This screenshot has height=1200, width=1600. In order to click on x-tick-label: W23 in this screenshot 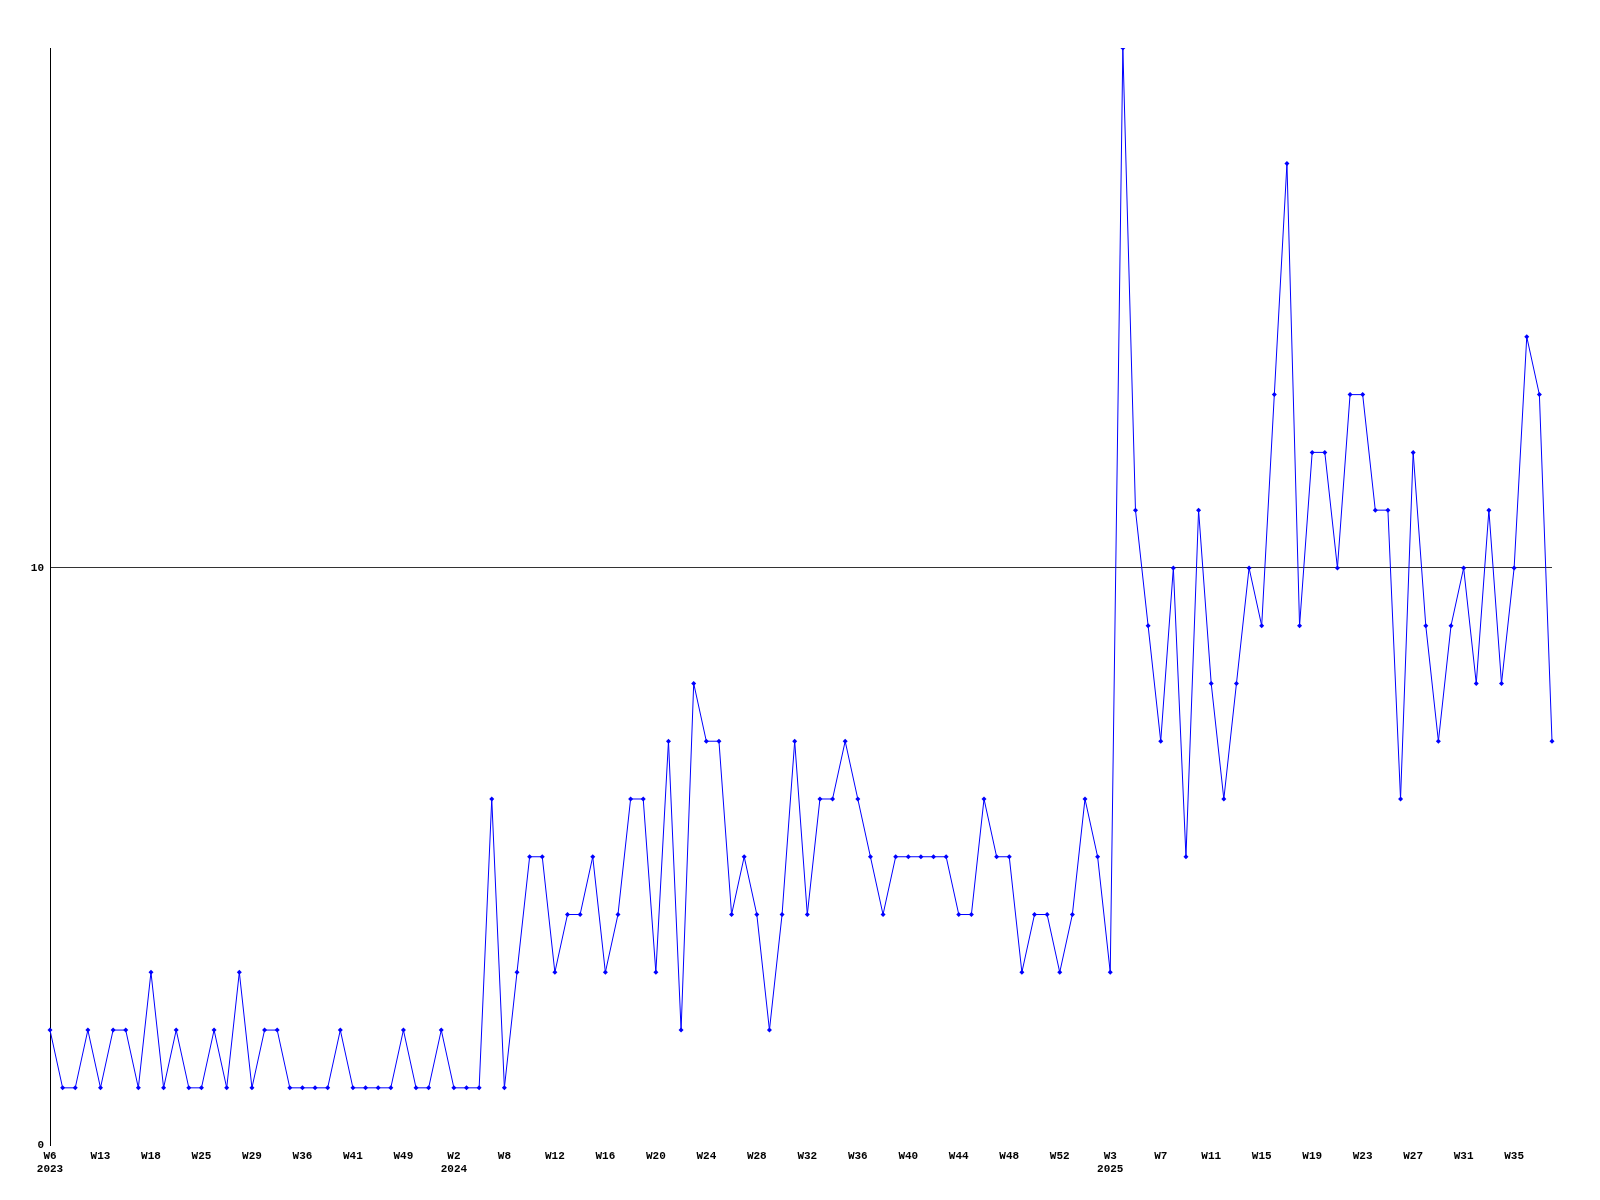, I will do `click(1362, 1155)`.